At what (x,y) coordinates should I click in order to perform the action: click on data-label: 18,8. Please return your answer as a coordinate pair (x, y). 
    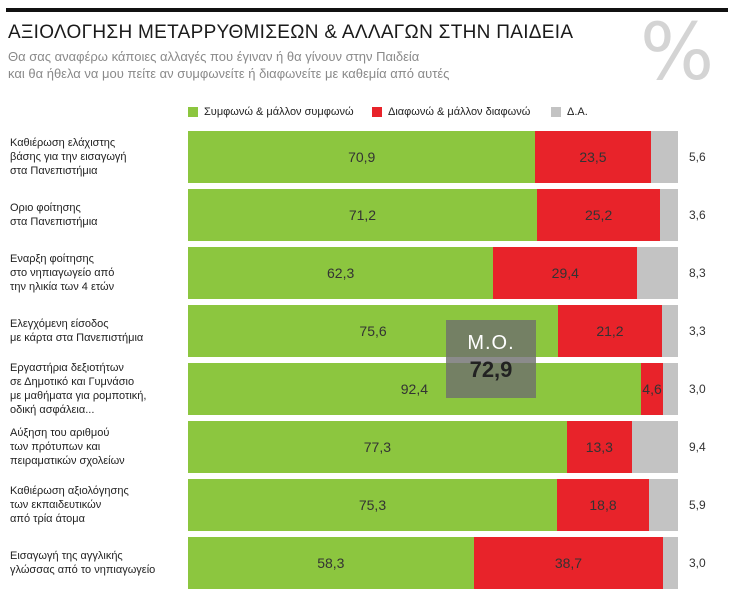
    Looking at the image, I should click on (603, 505).